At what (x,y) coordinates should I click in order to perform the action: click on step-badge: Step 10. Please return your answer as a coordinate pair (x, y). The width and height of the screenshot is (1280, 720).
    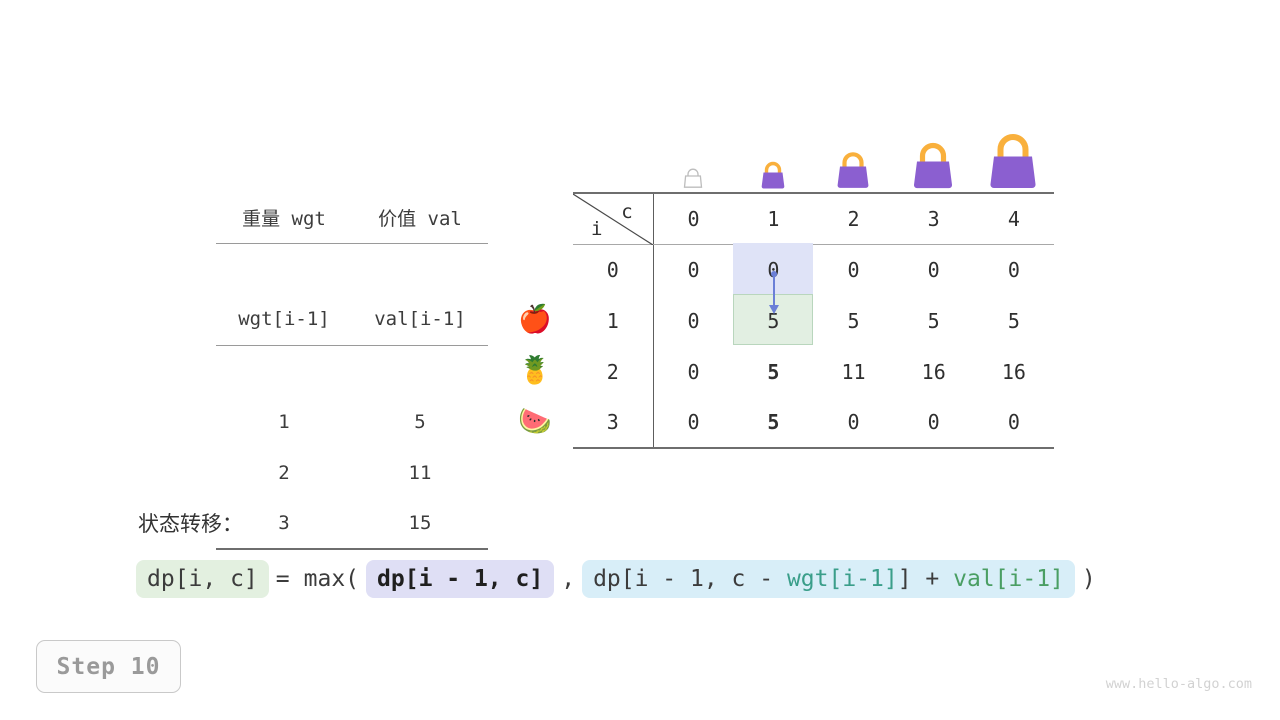
    Looking at the image, I should click on (108, 666).